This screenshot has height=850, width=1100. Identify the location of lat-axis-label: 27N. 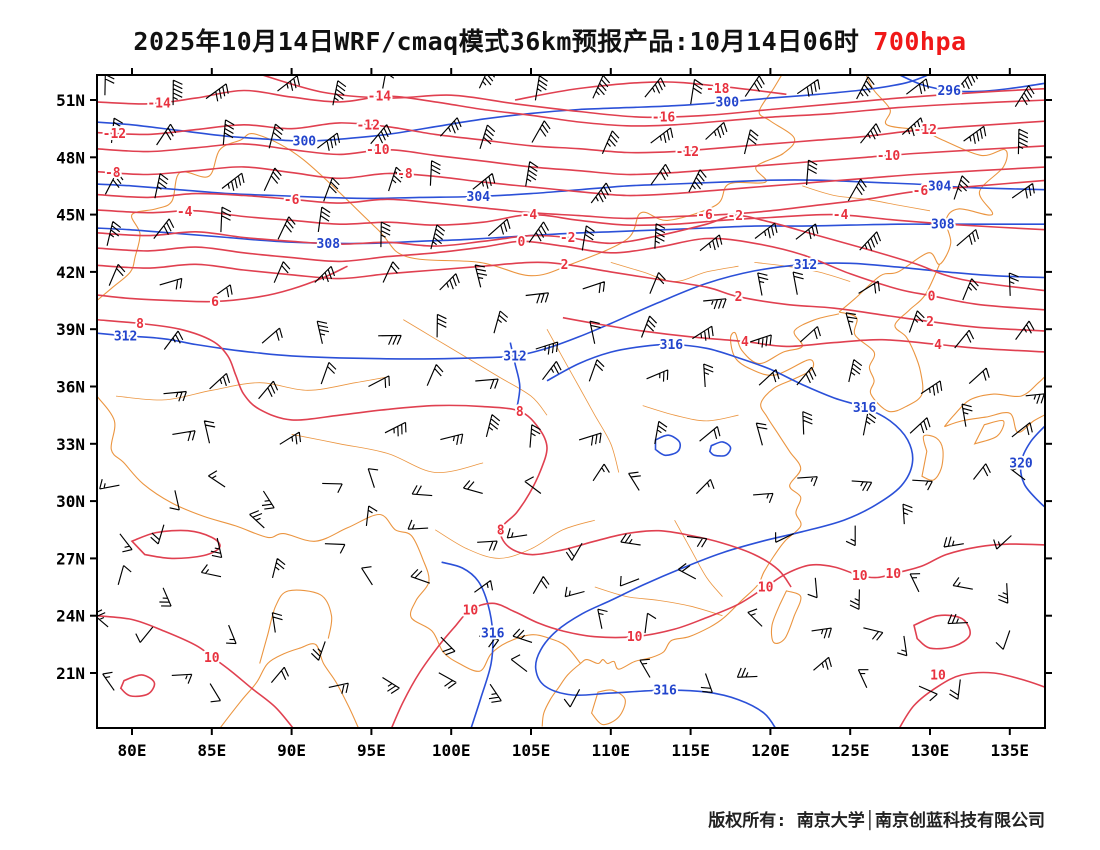
(70, 558).